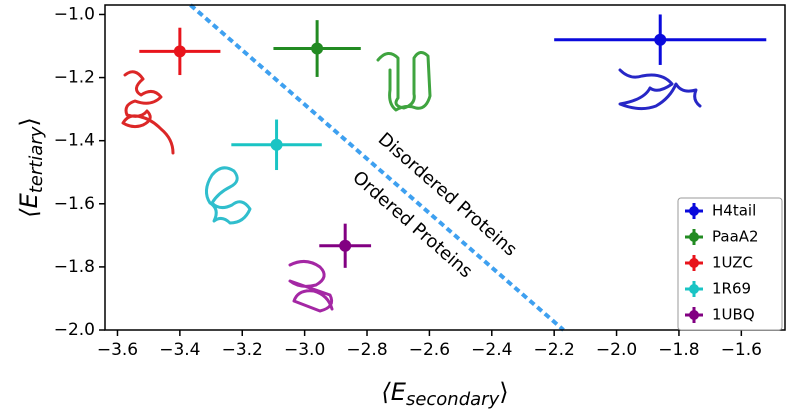 The image size is (800, 410). What do you see at coordinates (117, 350) in the screenshot?
I see `x-tick-label: −3.6` at bounding box center [117, 350].